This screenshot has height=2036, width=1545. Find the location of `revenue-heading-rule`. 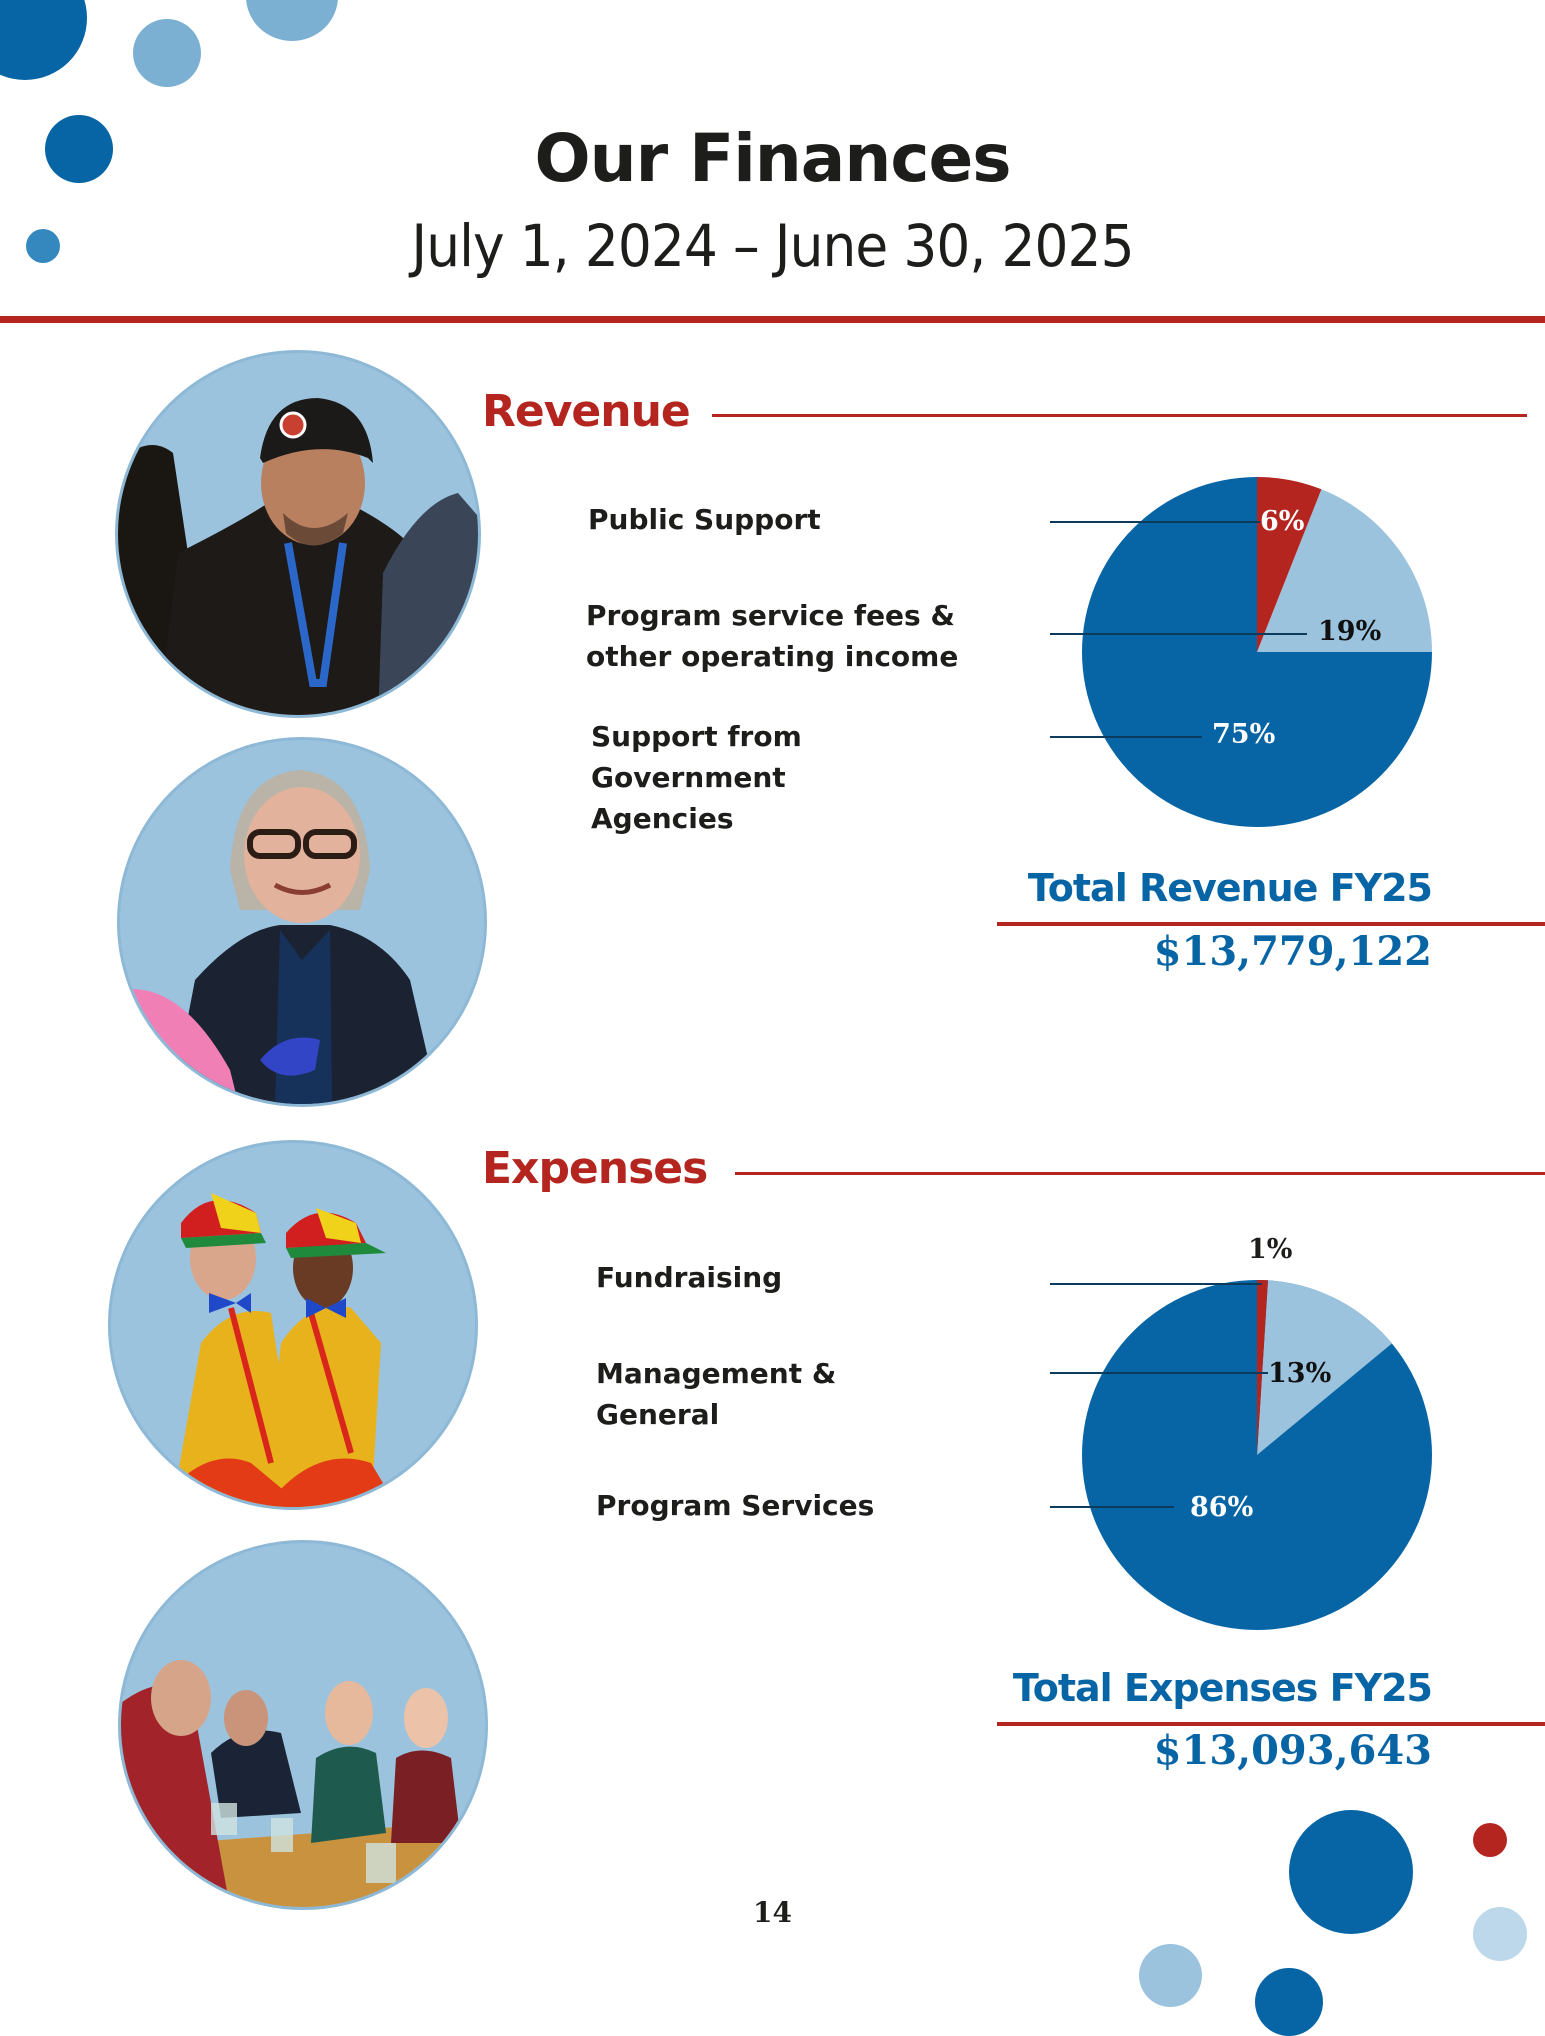

revenue-heading-rule is located at coordinates (1119, 415).